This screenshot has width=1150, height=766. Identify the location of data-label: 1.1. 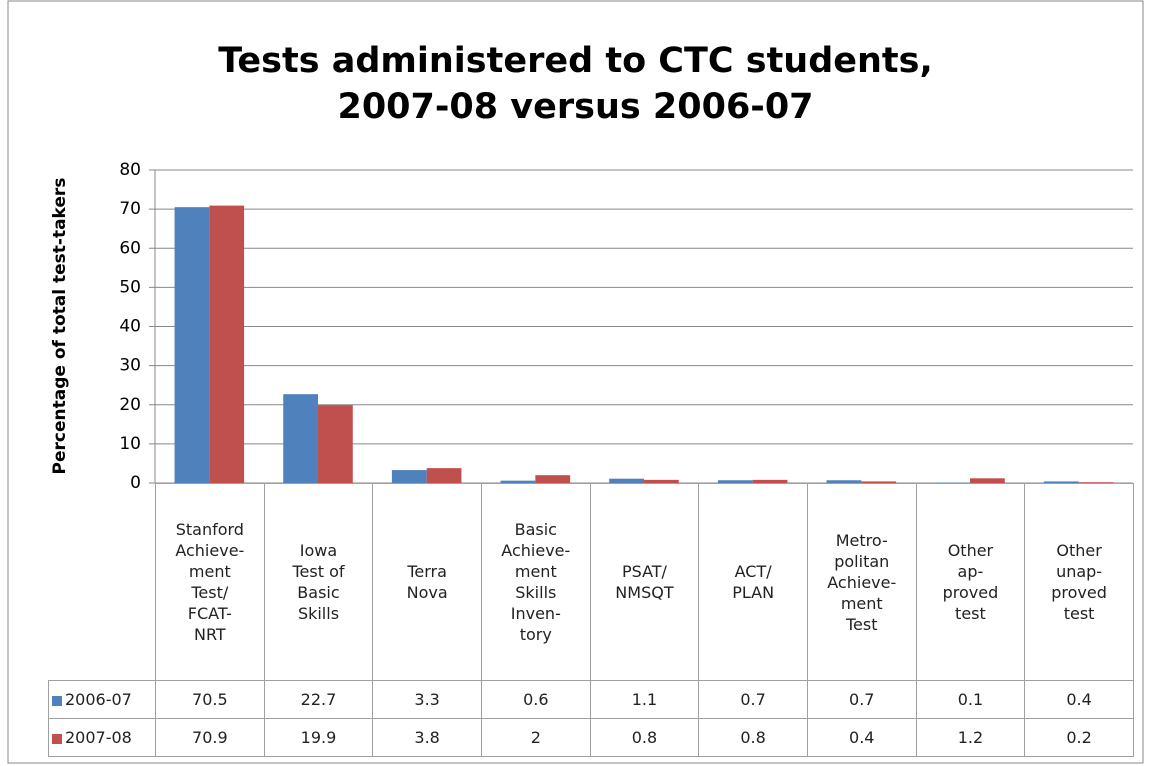
(644, 699).